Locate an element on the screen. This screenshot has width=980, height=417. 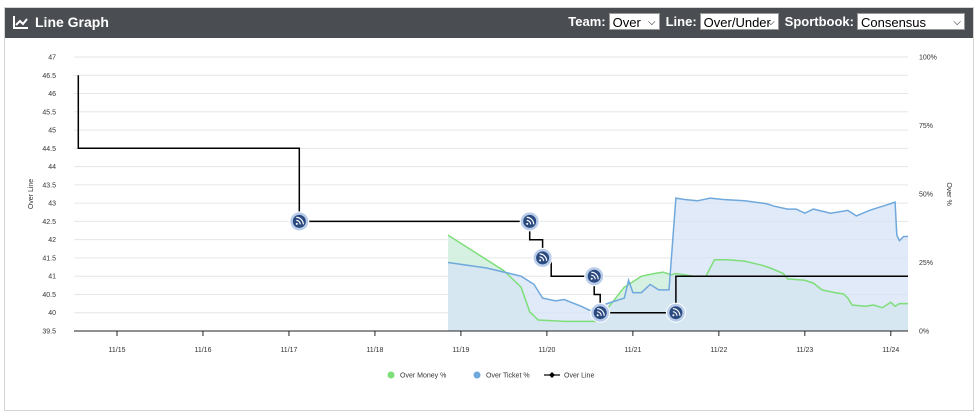
sportsbook-label: Sportbook: is located at coordinates (819, 21).